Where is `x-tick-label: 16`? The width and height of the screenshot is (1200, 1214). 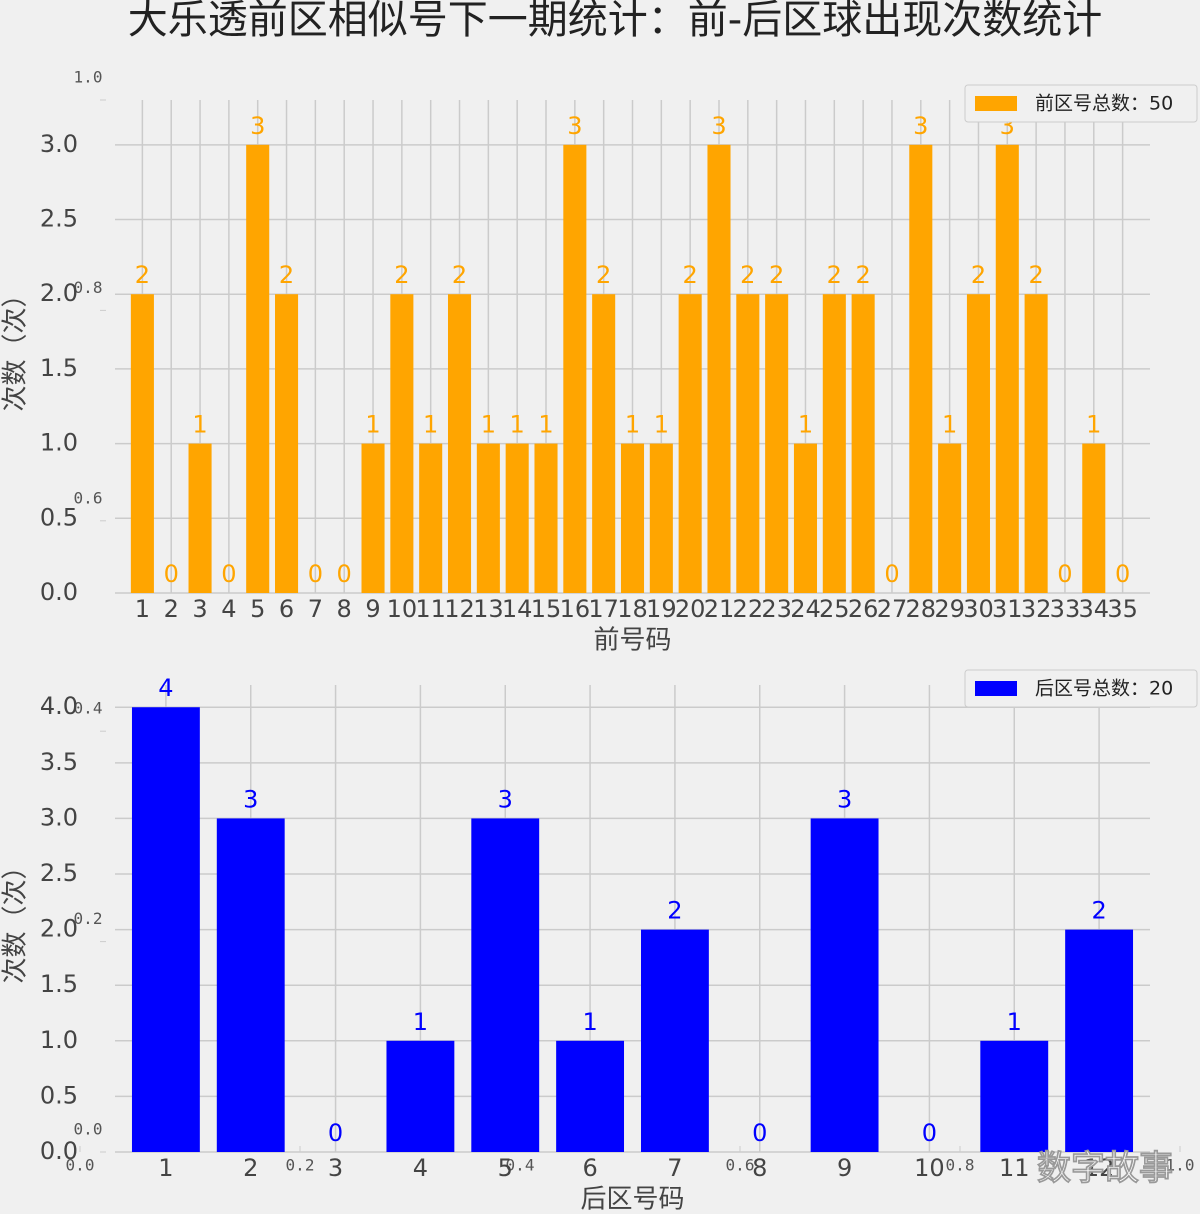
x-tick-label: 16 is located at coordinates (575, 609).